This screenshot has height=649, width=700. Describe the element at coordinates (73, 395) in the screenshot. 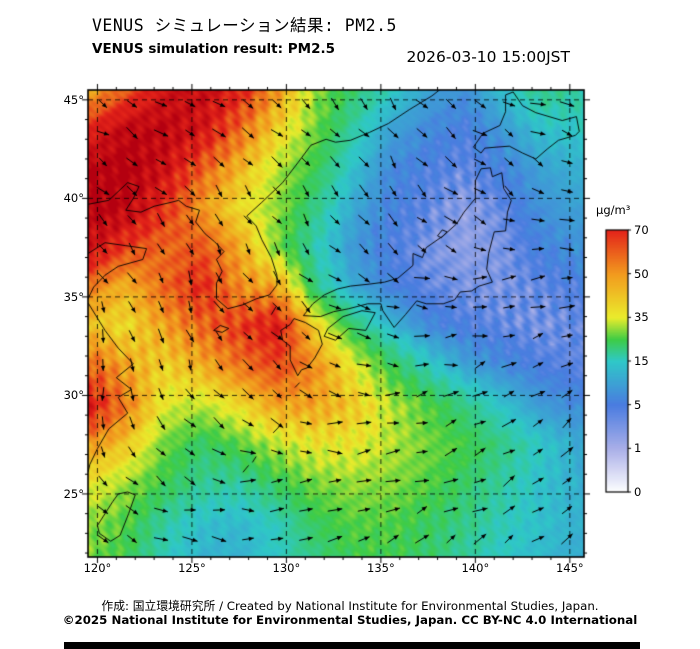

I see `y-tick-label: 30°` at that location.